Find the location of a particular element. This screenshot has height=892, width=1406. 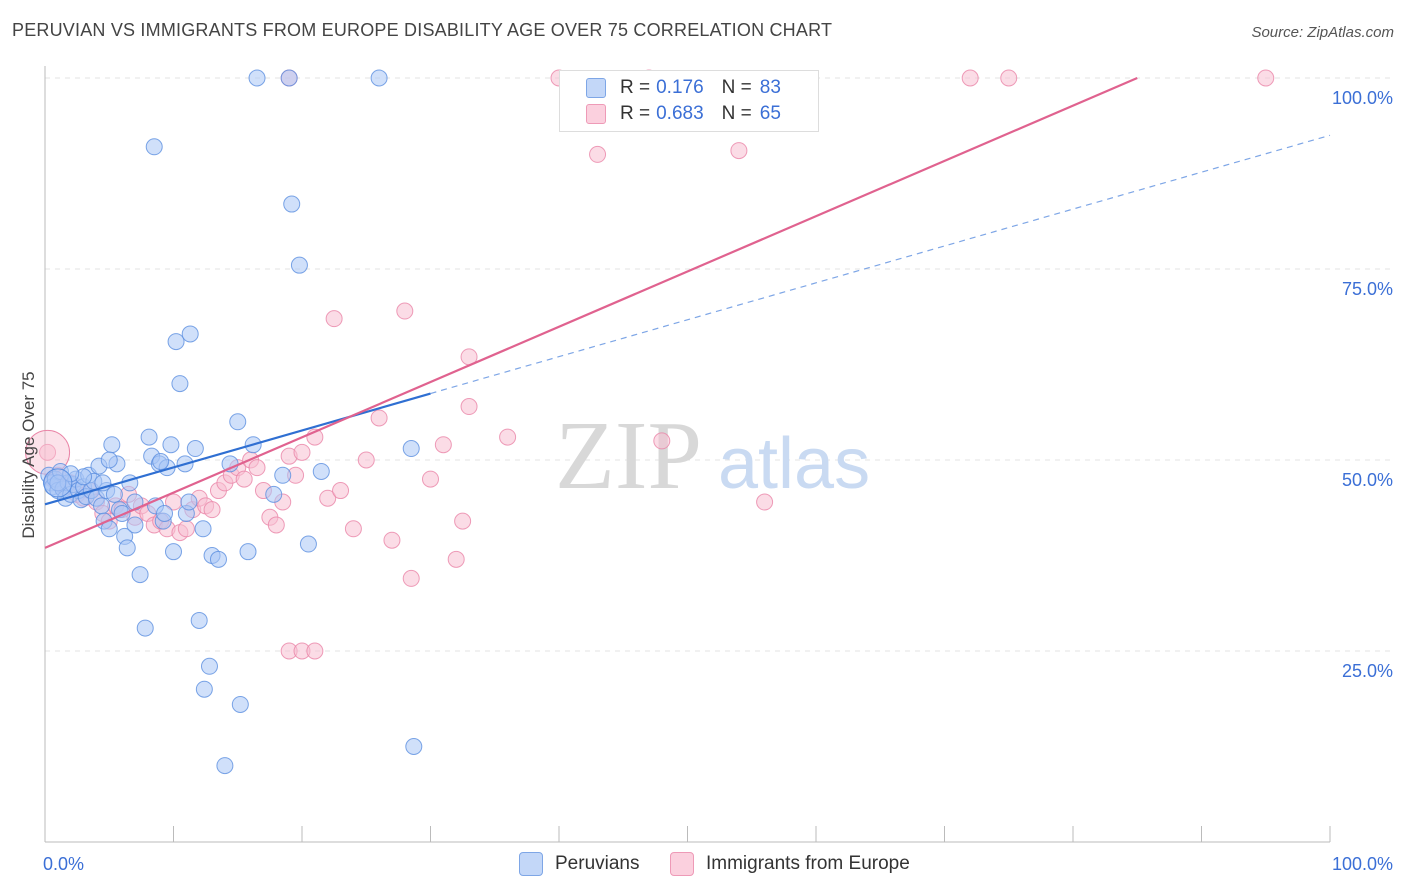

peruvians-legend-swatch is located at coordinates (531, 864).